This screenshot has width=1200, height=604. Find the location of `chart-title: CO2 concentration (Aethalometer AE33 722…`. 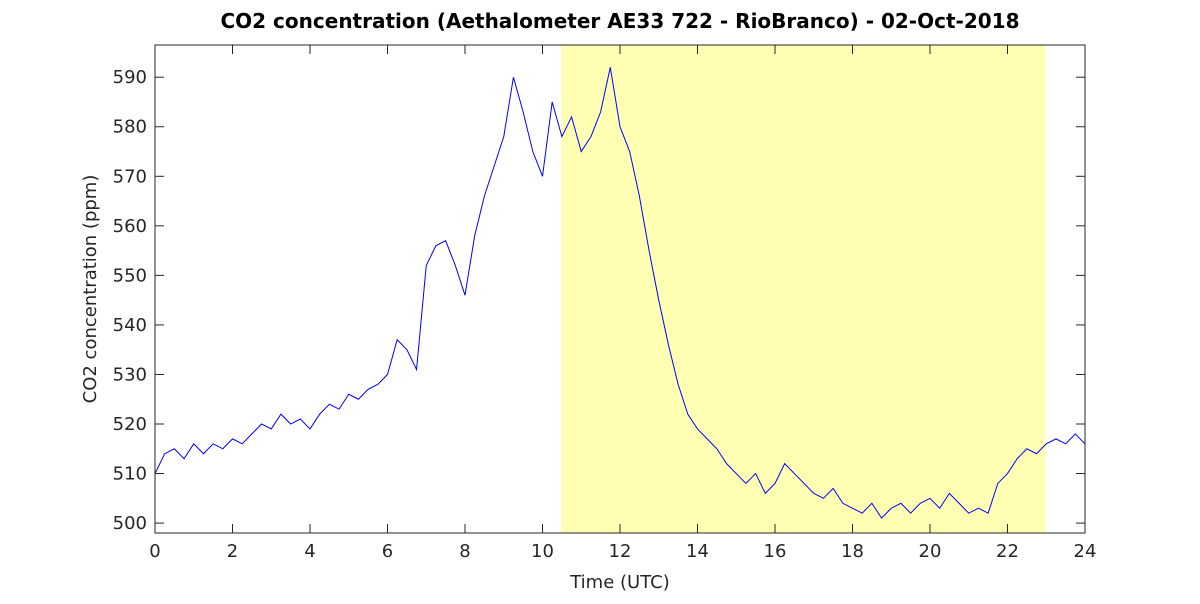

chart-title: CO2 concentration (Aethalometer AE33 722… is located at coordinates (620, 21).